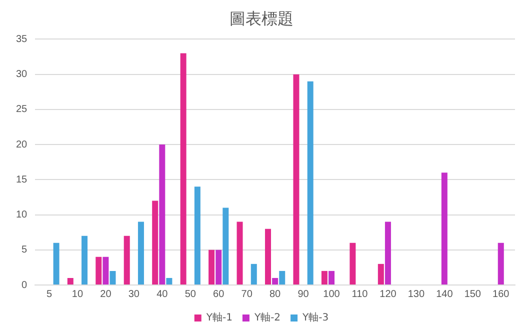  What do you see at coordinates (106, 294) in the screenshot?
I see `x-tick-label: 20` at bounding box center [106, 294].